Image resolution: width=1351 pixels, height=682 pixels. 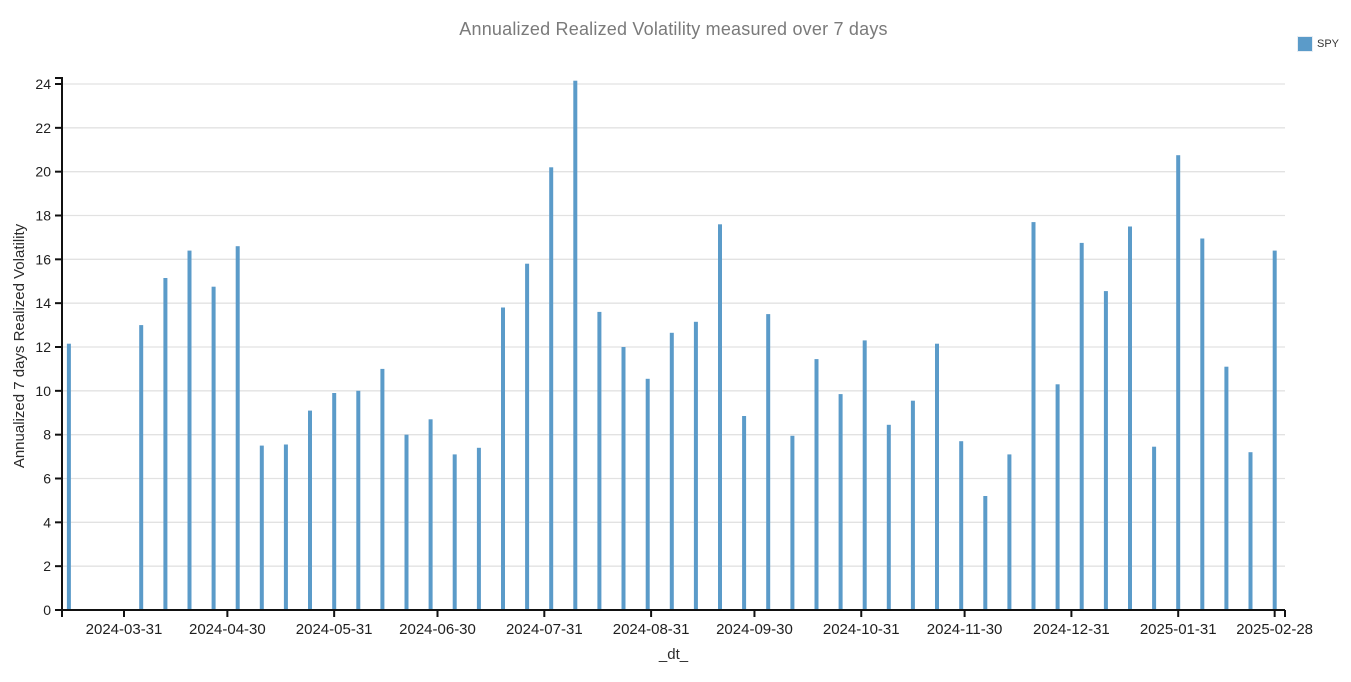 I want to click on x-tick-label: 2024-12-31, so click(x=1071, y=629).